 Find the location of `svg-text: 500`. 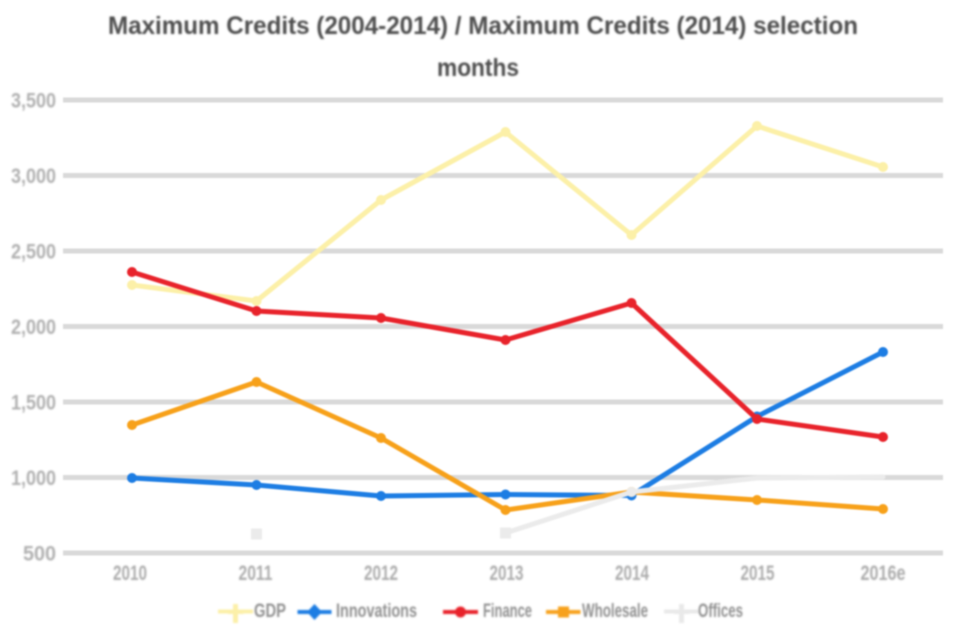

svg-text: 500 is located at coordinates (39, 554).